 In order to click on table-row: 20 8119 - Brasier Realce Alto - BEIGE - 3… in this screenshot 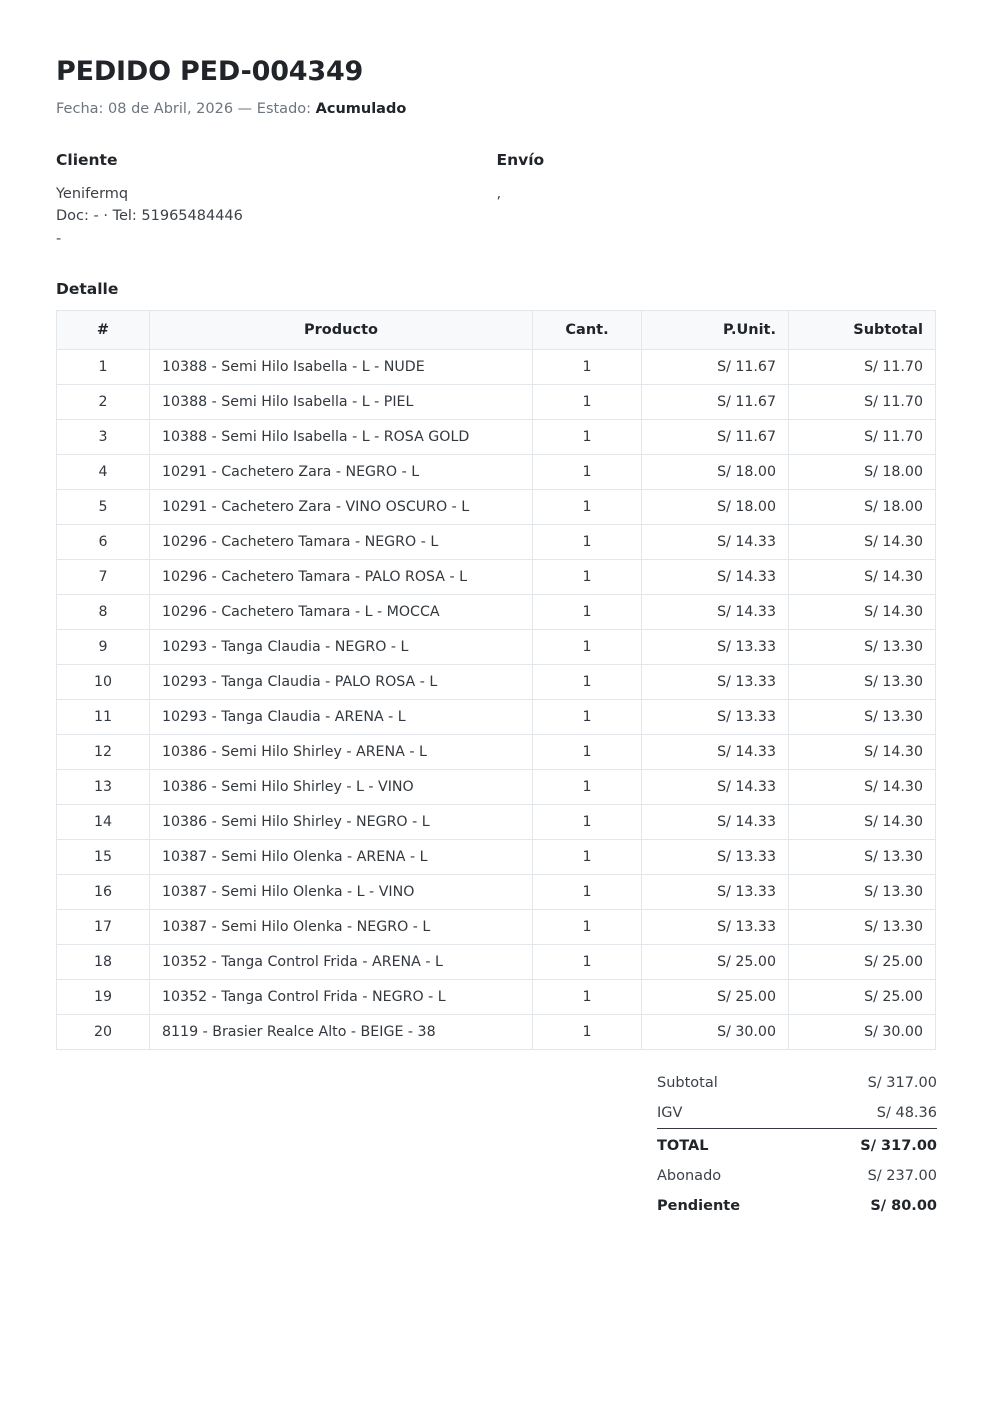, I will do `click(496, 1032)`.